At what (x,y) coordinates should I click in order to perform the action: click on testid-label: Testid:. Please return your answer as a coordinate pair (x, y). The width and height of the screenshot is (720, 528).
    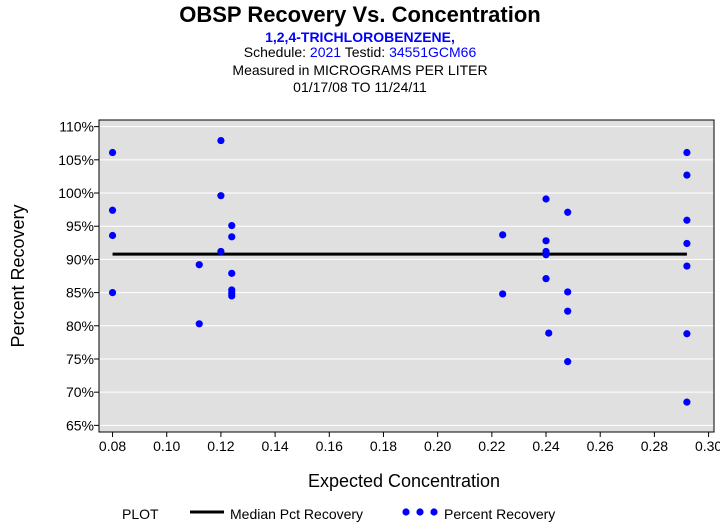
    Looking at the image, I should click on (365, 52).